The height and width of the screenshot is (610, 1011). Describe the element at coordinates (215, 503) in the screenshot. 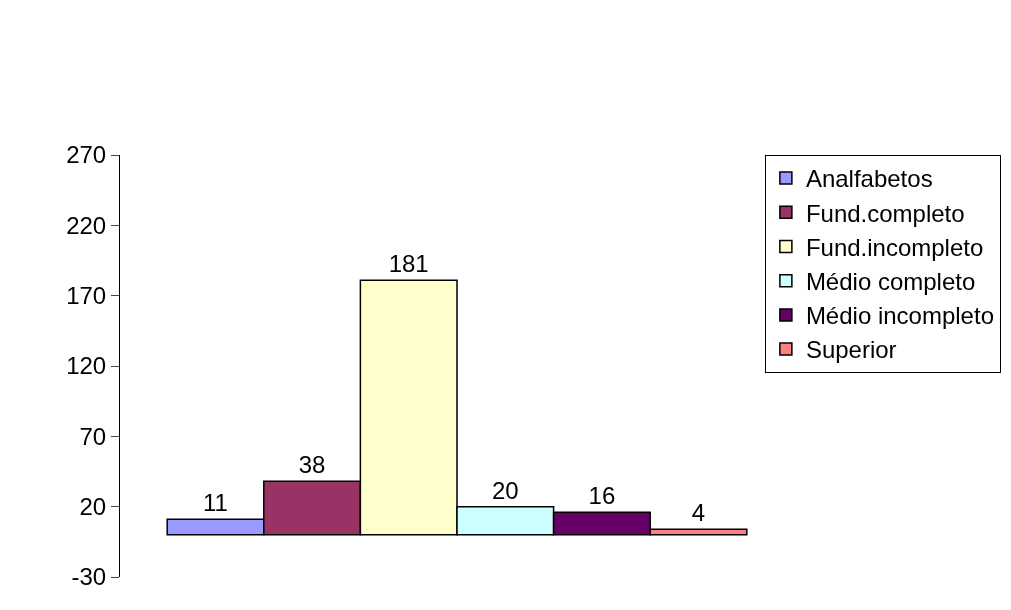

I see `data-label: 11` at that location.